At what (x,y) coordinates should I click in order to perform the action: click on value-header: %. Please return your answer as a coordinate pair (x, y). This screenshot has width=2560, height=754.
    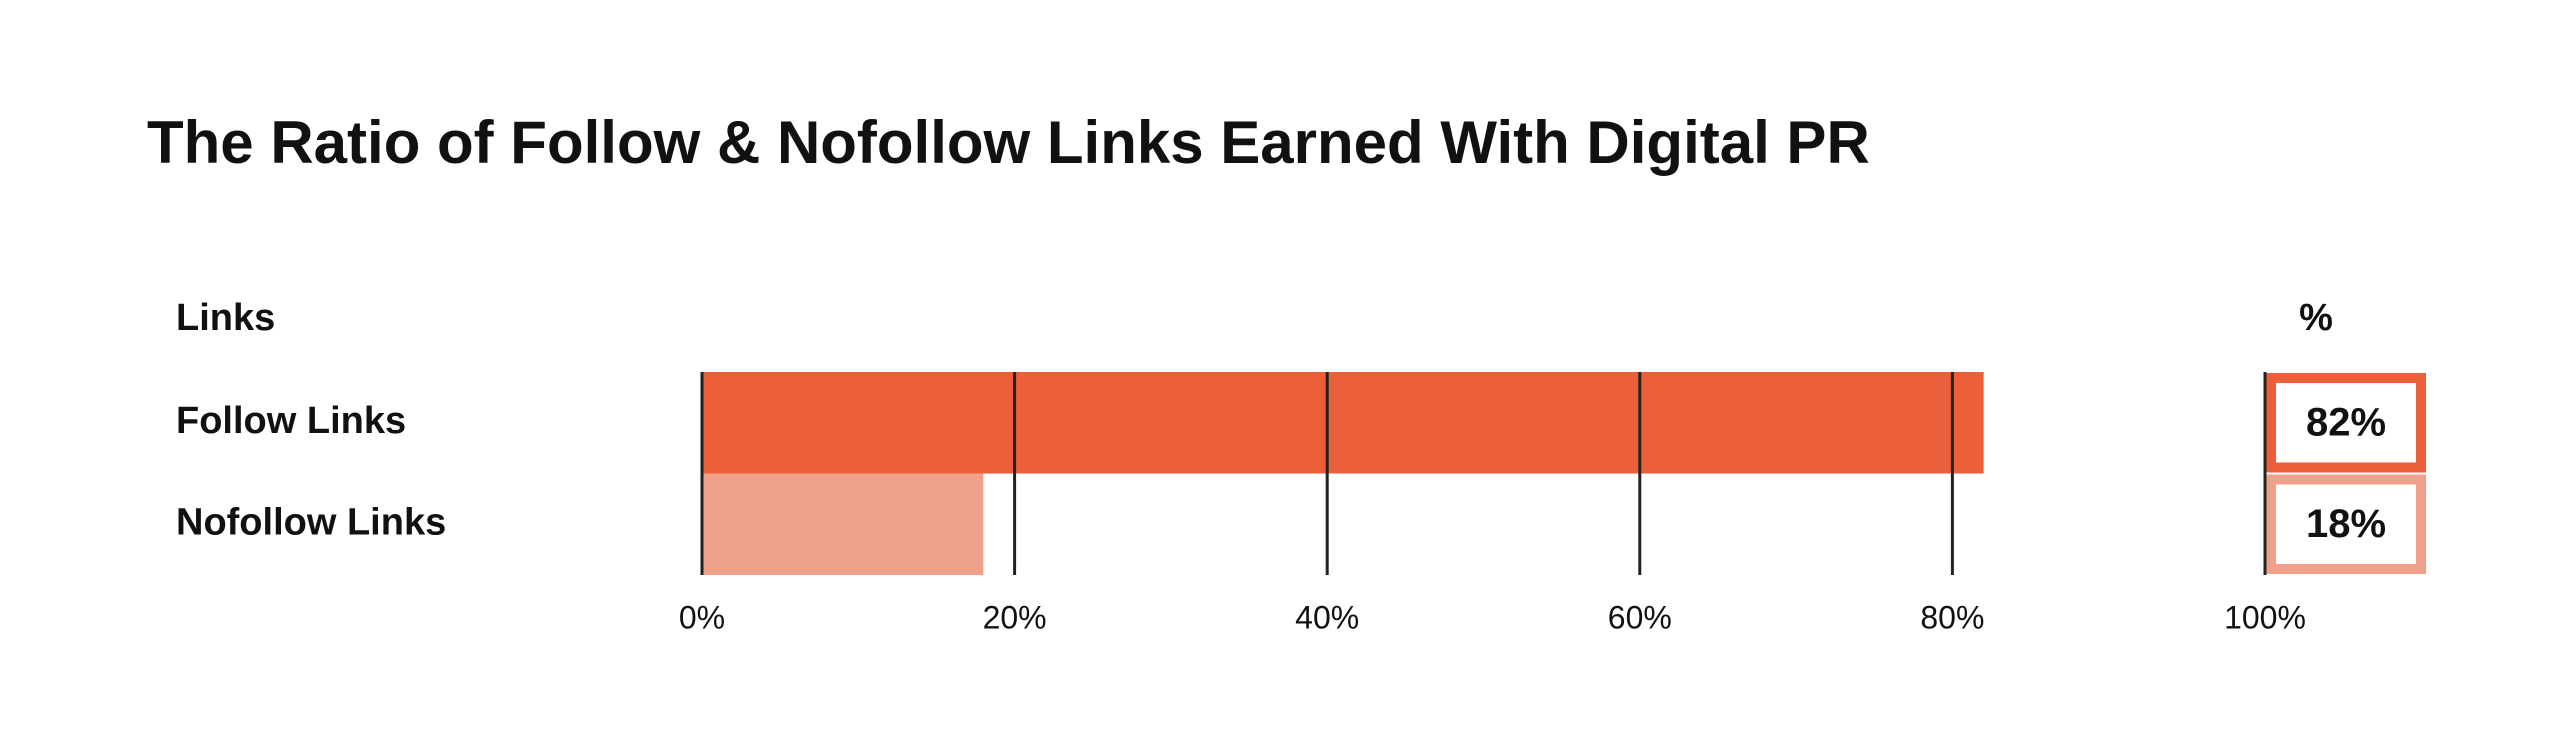
    Looking at the image, I should click on (2316, 318).